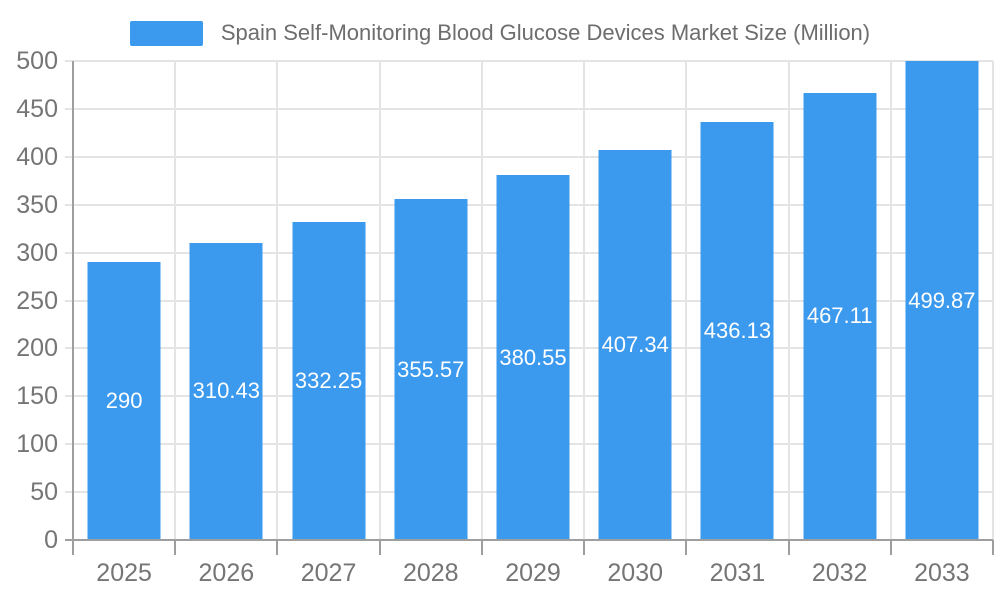 The image size is (1000, 600). I want to click on y-tick-label: 150, so click(37, 396).